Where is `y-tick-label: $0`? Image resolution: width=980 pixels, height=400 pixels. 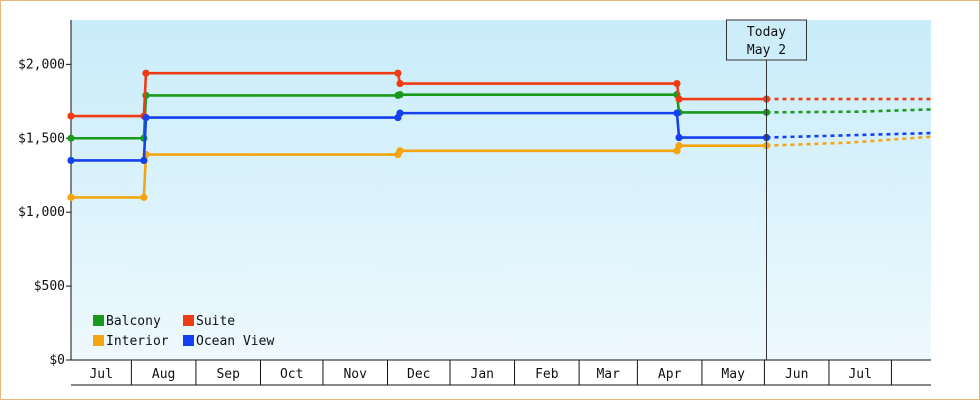 y-tick-label: $0 is located at coordinates (57, 360).